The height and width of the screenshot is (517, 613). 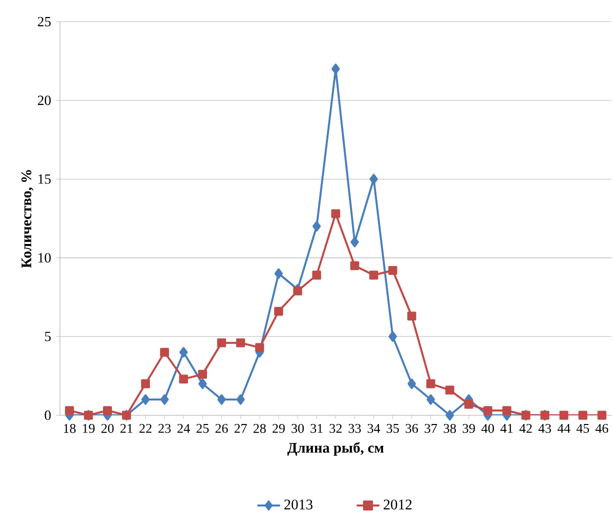 What do you see at coordinates (506, 428) in the screenshot?
I see `x-tick-label: 41` at bounding box center [506, 428].